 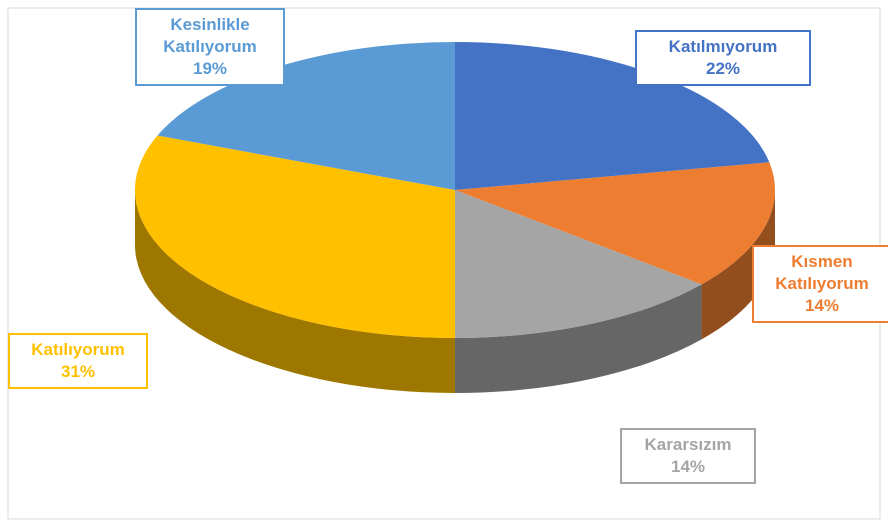 What do you see at coordinates (723, 58) in the screenshot?
I see `data-label: Katılmıyorum 22%` at bounding box center [723, 58].